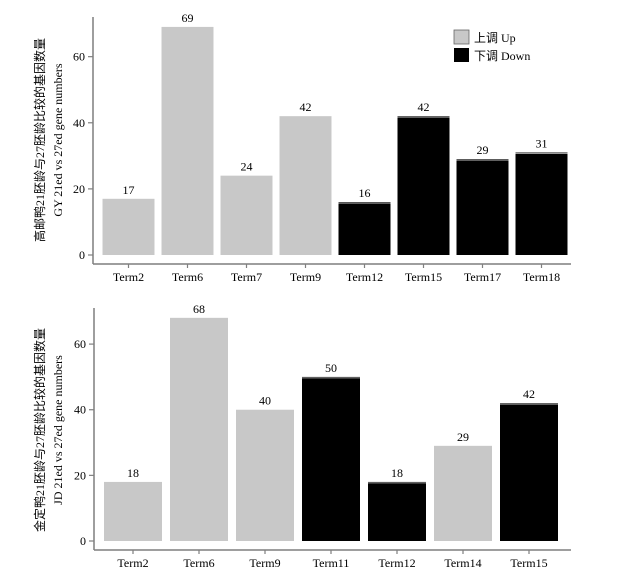  I want to click on bar-value-label: 17, so click(129, 190).